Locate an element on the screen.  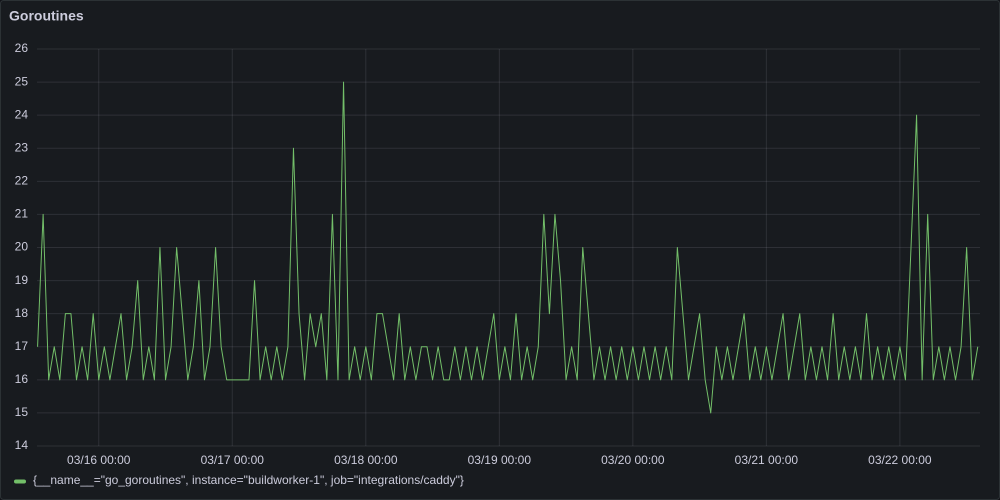
x-tick-label: 03/16 00:00 is located at coordinates (99, 460).